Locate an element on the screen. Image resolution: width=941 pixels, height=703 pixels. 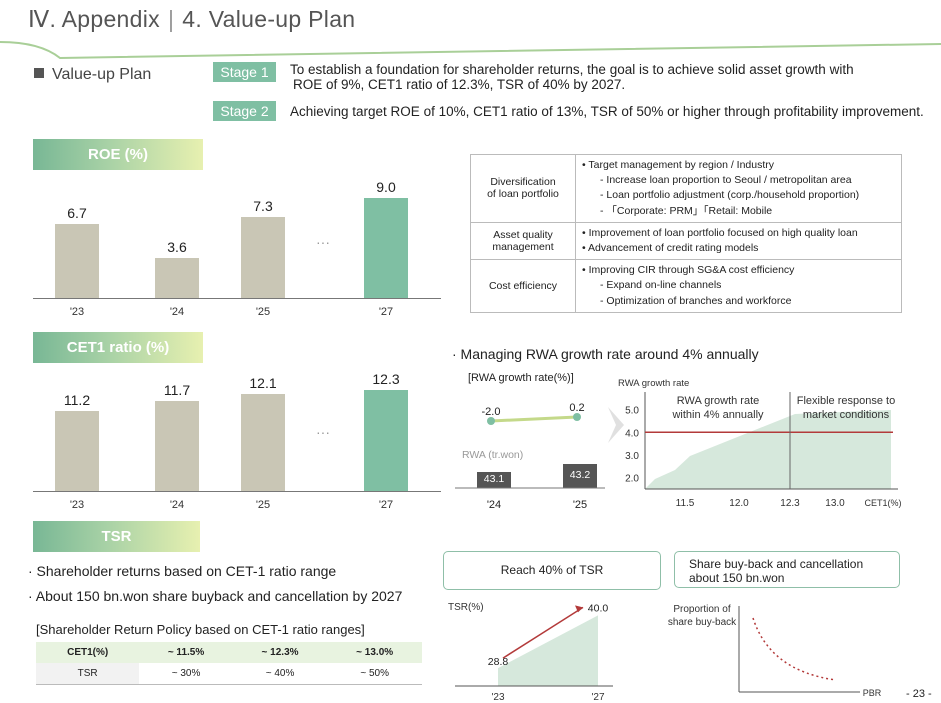
policy-header-cell: ~ 13.0% is located at coordinates (375, 652).